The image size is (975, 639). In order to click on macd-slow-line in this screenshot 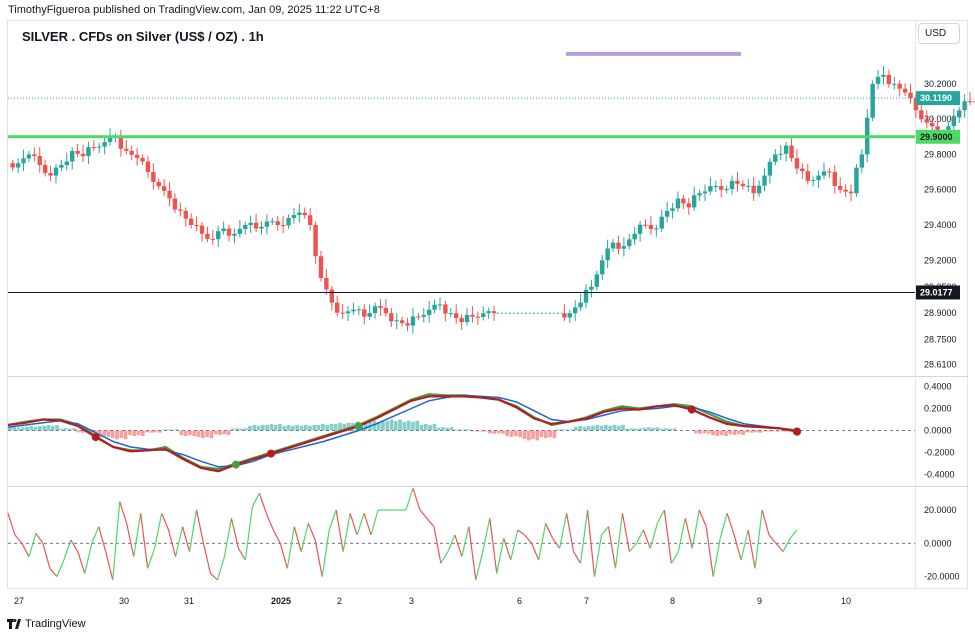, I will do `click(402, 431)`.